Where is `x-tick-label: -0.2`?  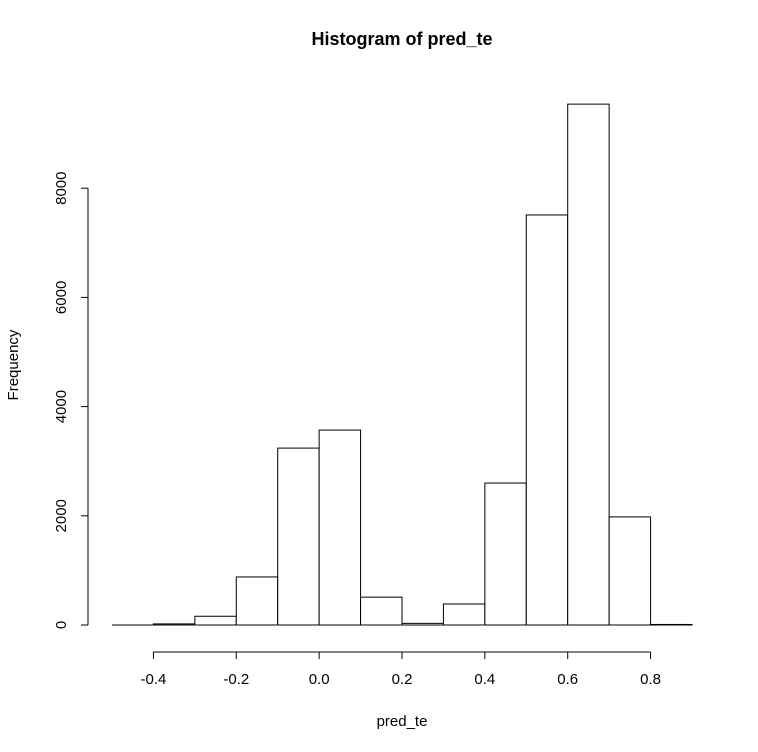 x-tick-label: -0.2 is located at coordinates (236, 679).